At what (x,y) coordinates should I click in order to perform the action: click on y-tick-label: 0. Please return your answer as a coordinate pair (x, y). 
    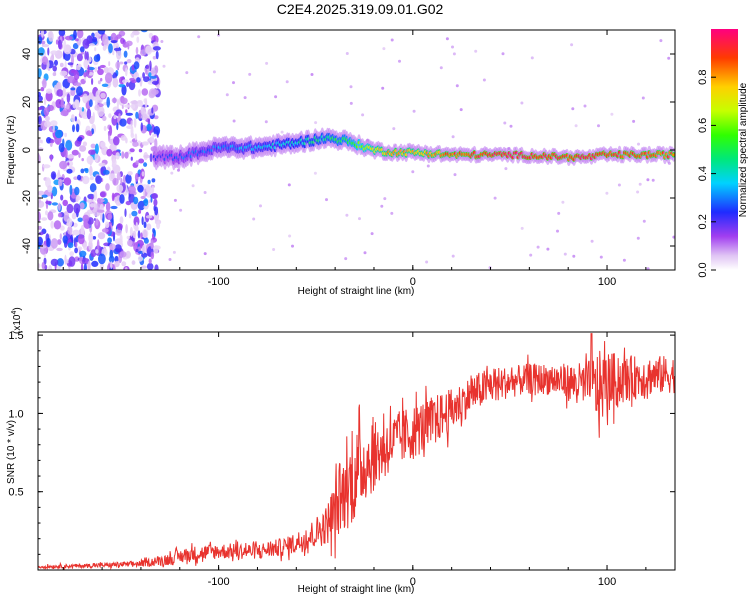
    Looking at the image, I should click on (27, 150).